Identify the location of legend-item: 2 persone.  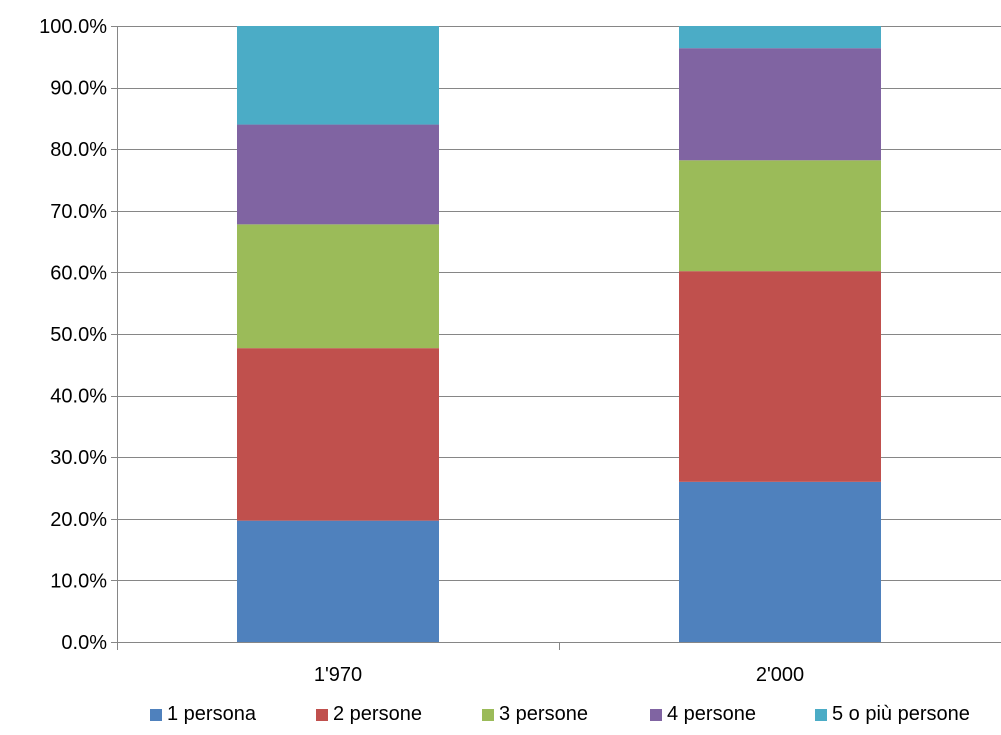
(369, 714).